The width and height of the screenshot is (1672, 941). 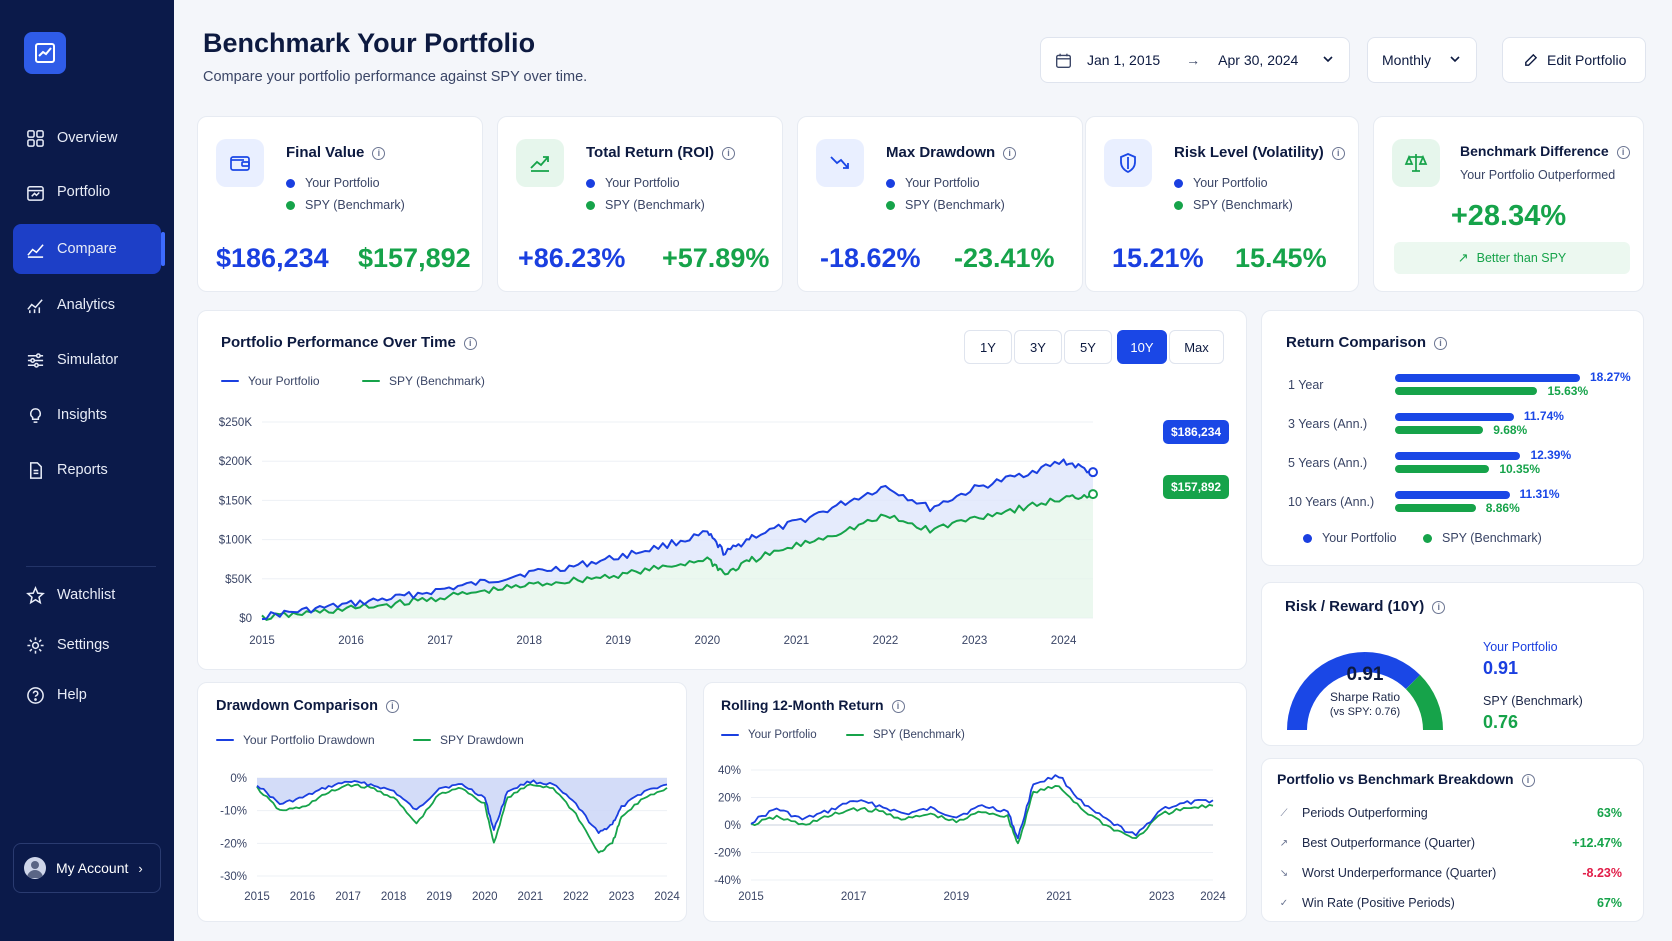 What do you see at coordinates (1602, 873) in the screenshot?
I see `breakdown-value: -8.23%` at bounding box center [1602, 873].